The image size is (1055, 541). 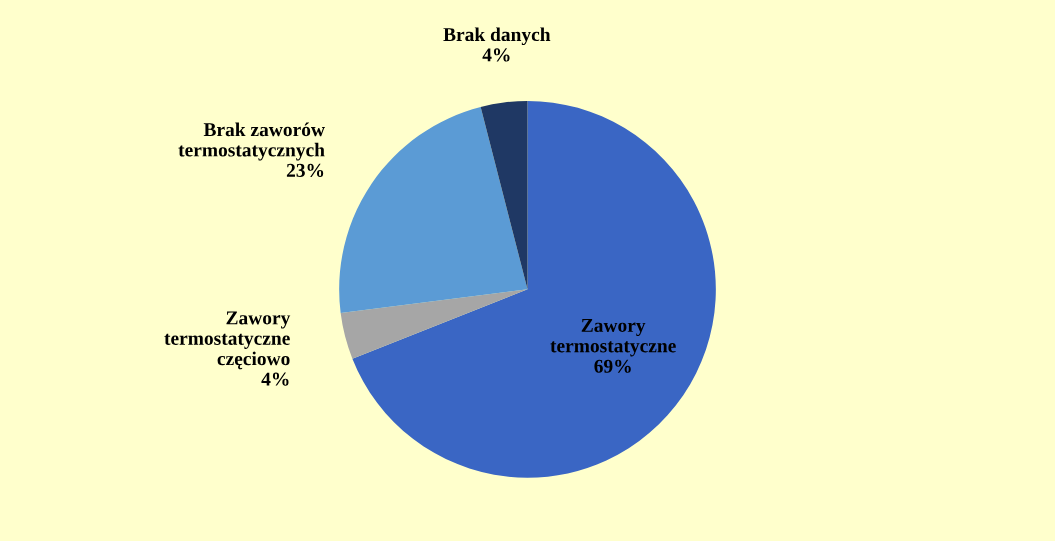 I want to click on slice-label: Zawory termostatyczne częciowo, so click(x=227, y=340).